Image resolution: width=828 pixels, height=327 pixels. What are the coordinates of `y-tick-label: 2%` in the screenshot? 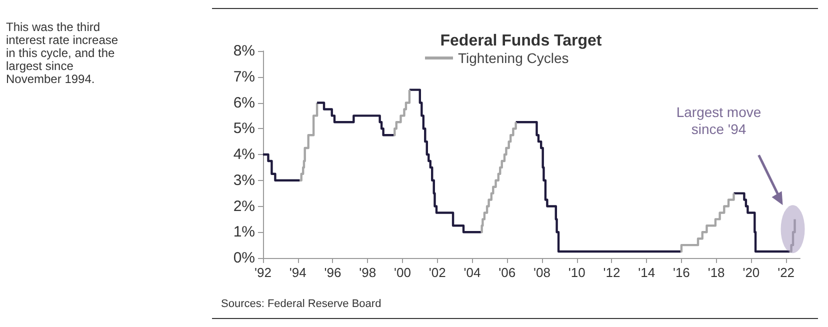 It's located at (244, 206).